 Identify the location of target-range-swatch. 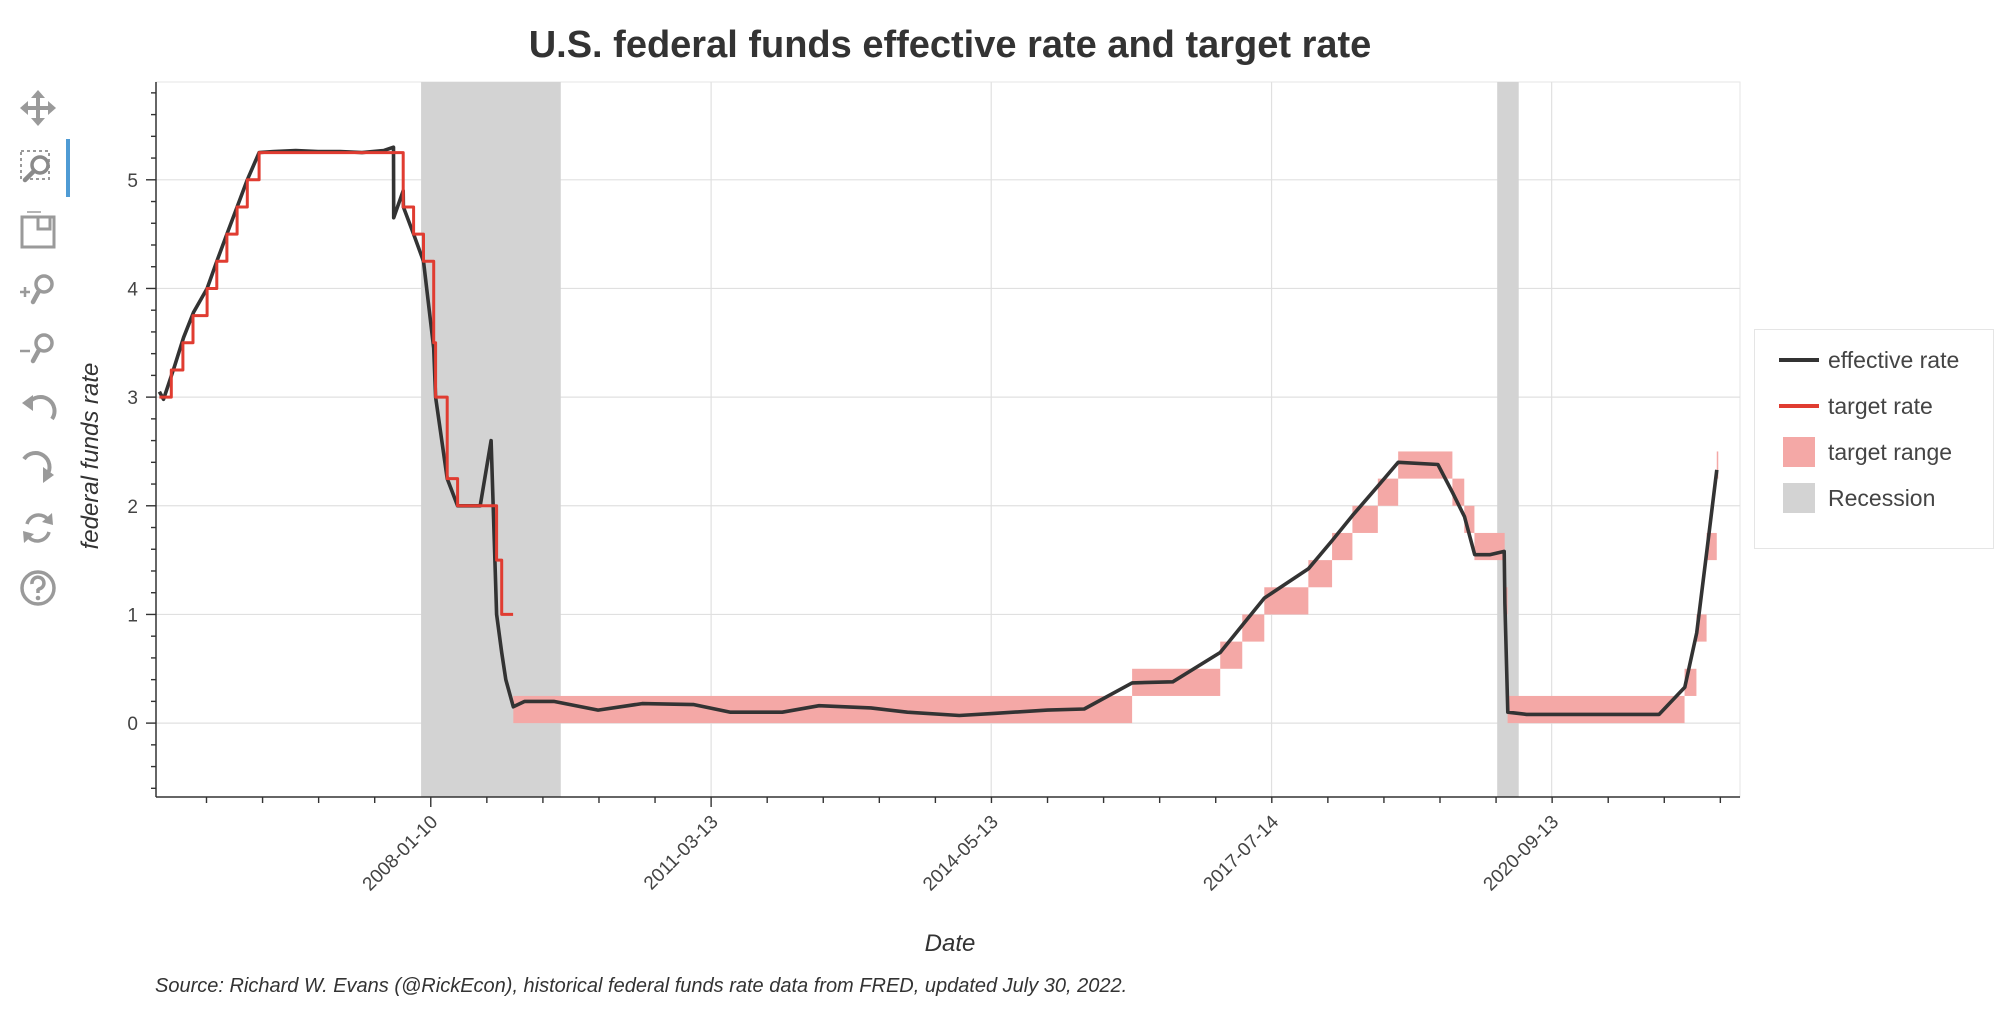
(1799, 452).